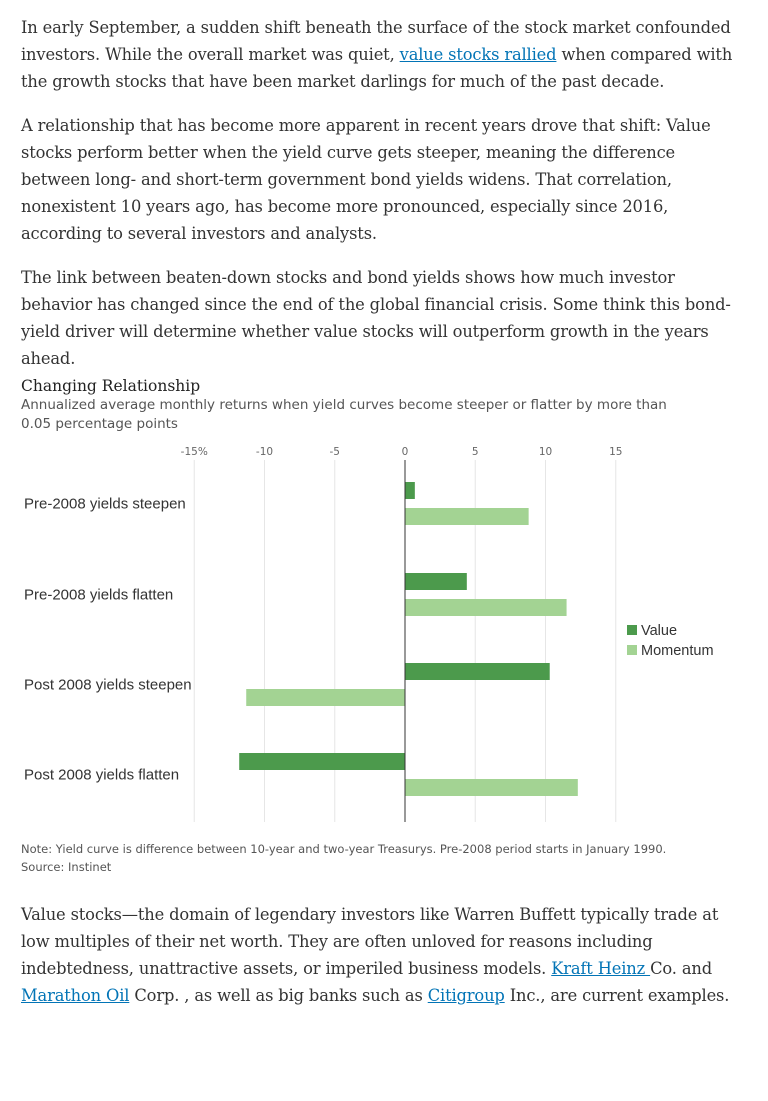 The width and height of the screenshot is (768, 1101). What do you see at coordinates (264, 452) in the screenshot?
I see `x-tick-label: -10` at bounding box center [264, 452].